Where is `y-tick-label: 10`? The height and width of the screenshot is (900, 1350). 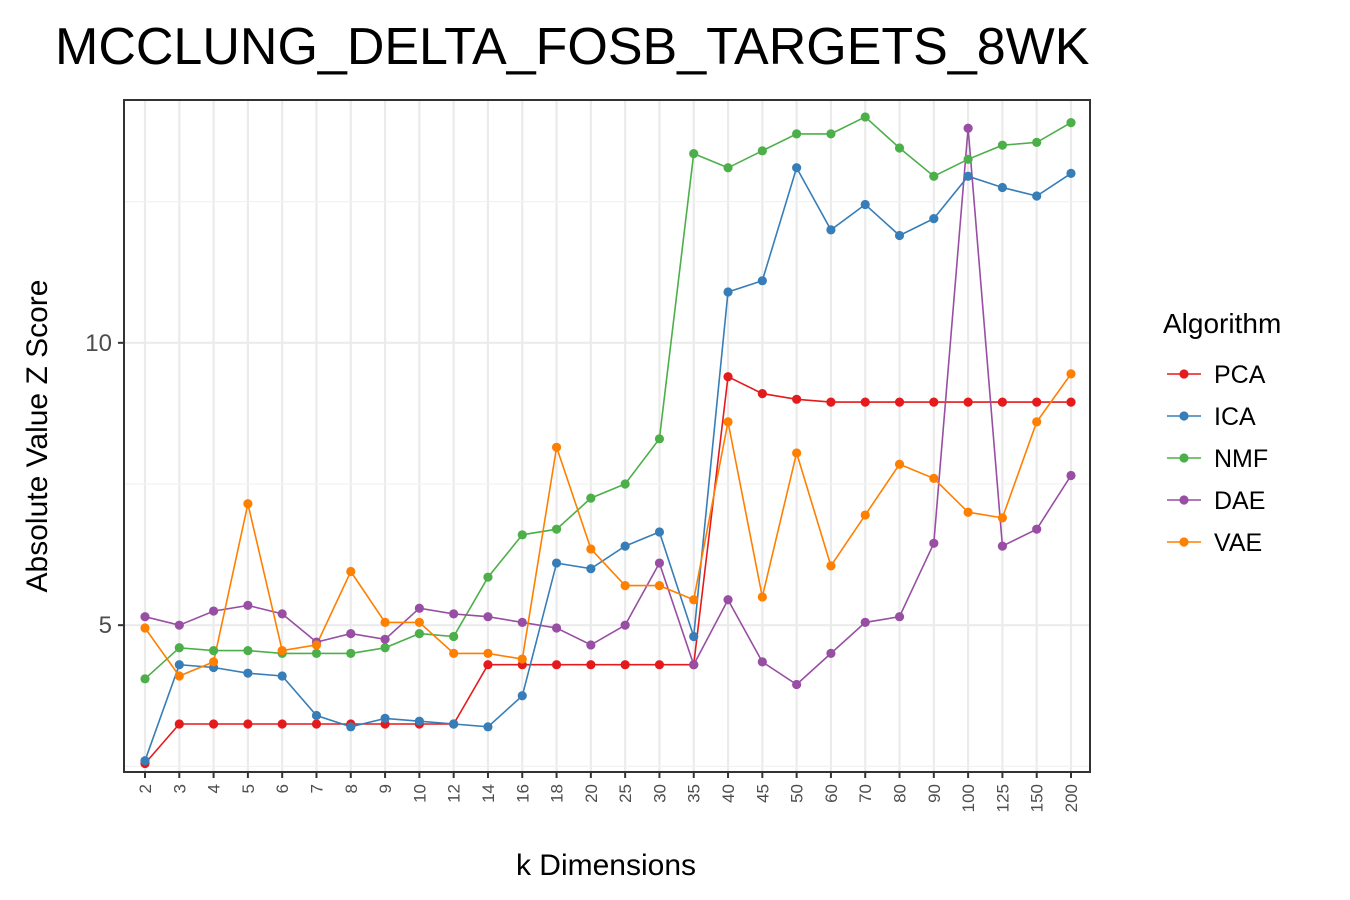 y-tick-label: 10 is located at coordinates (98, 343).